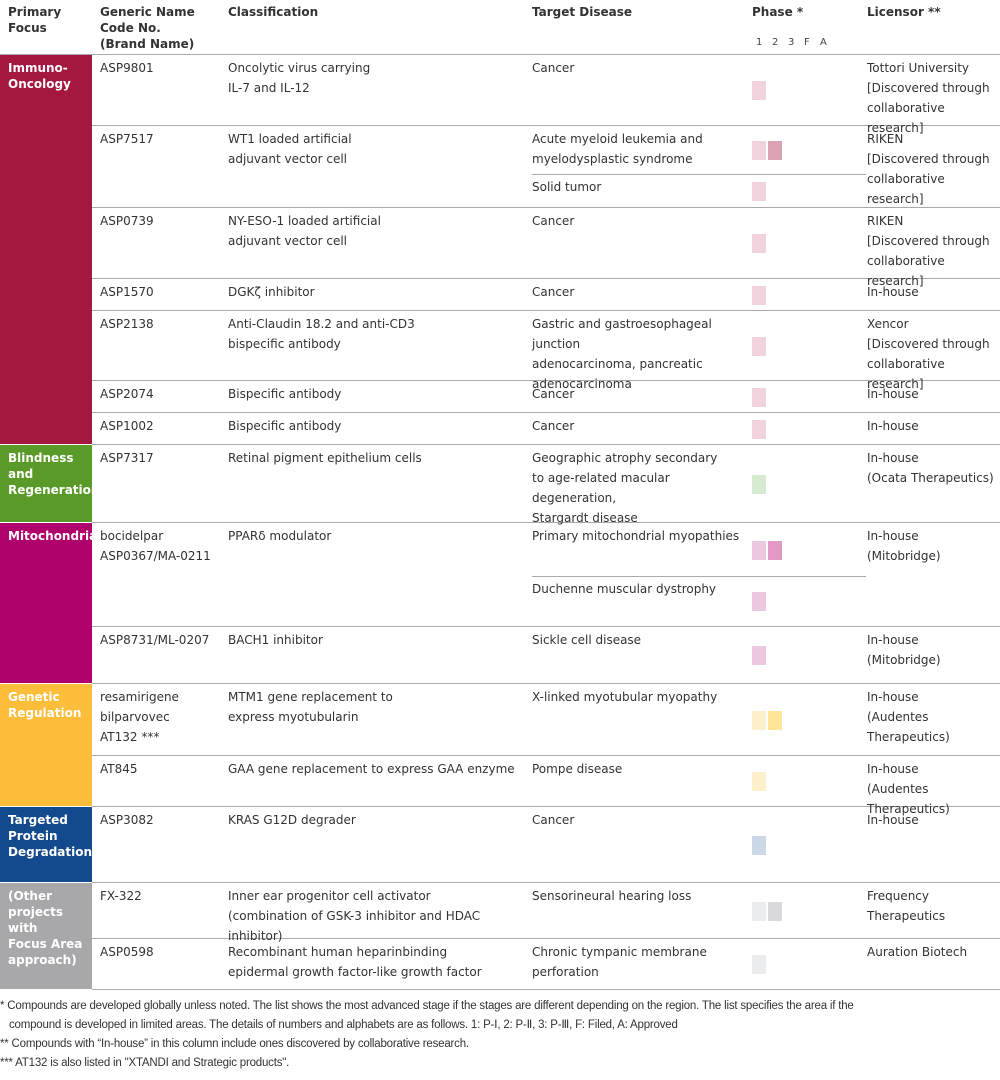 The width and height of the screenshot is (1000, 1080). I want to click on header-generic-name: Generic Name Code No. (Brand Name), so click(147, 28).